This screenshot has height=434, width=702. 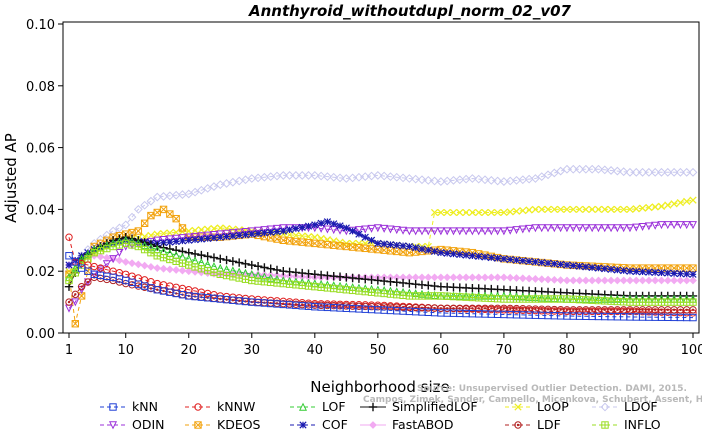 What do you see at coordinates (188, 350) in the screenshot?
I see `x-tick-label: 20` at bounding box center [188, 350].